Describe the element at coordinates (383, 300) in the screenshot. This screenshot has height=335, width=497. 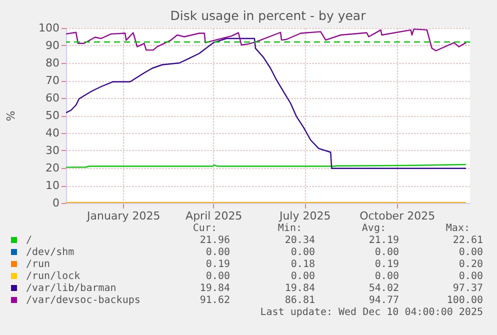
I see `text: 94.77` at that location.